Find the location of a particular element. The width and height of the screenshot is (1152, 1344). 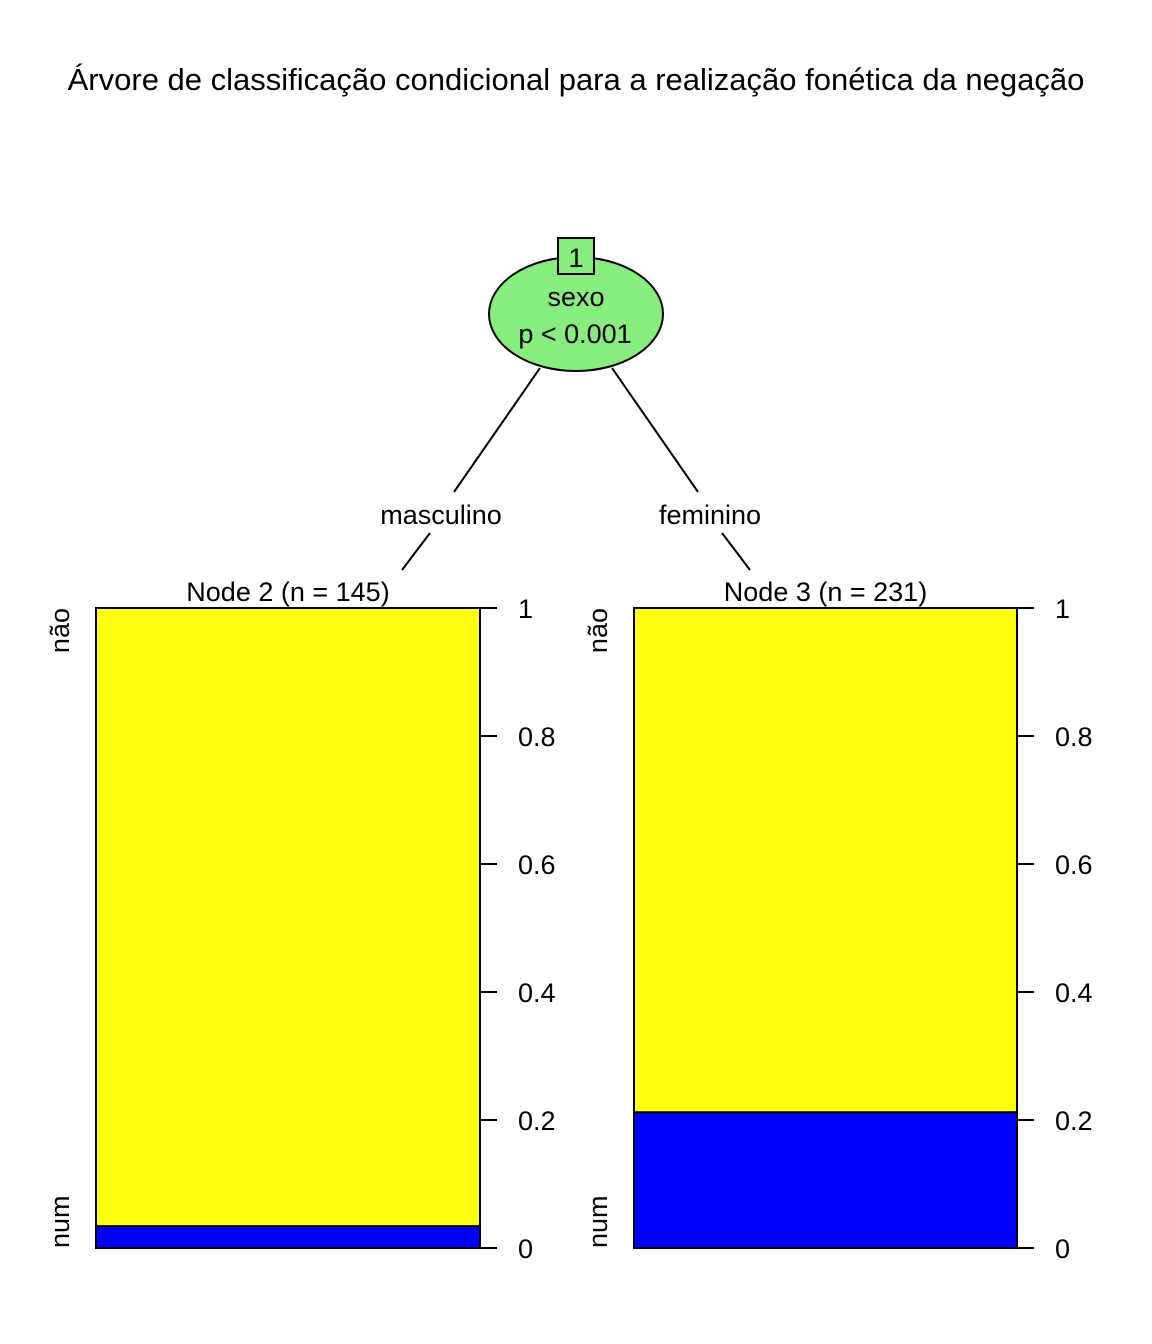

y-tick-label-2: 1 is located at coordinates (525, 609).